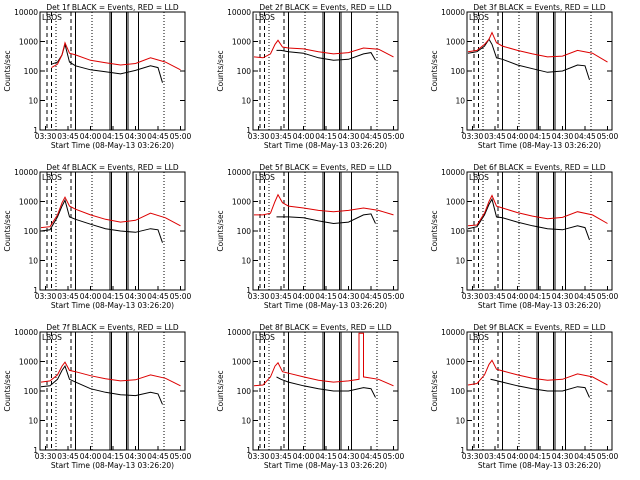 The height and width of the screenshot is (480, 640). I want to click on panel-title: Det 8f BLACK = Events, RED = LLD, so click(325, 327).